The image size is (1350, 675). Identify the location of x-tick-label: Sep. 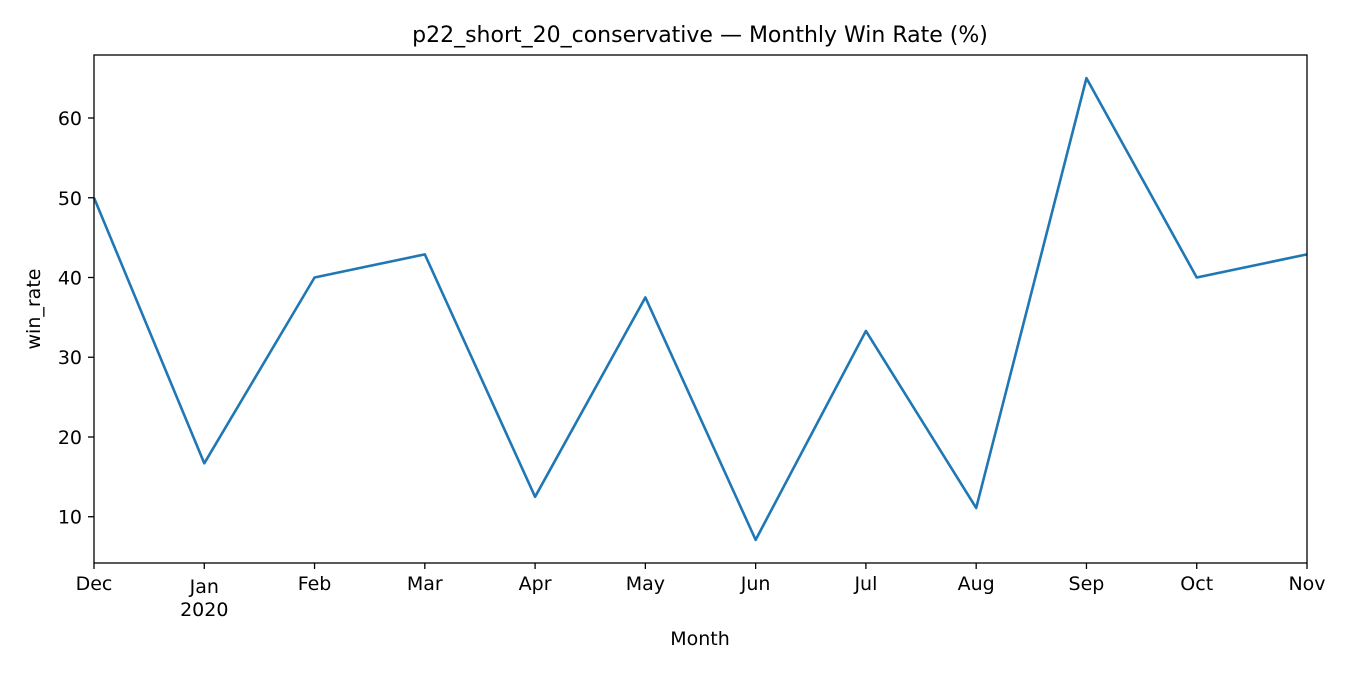
(1087, 584).